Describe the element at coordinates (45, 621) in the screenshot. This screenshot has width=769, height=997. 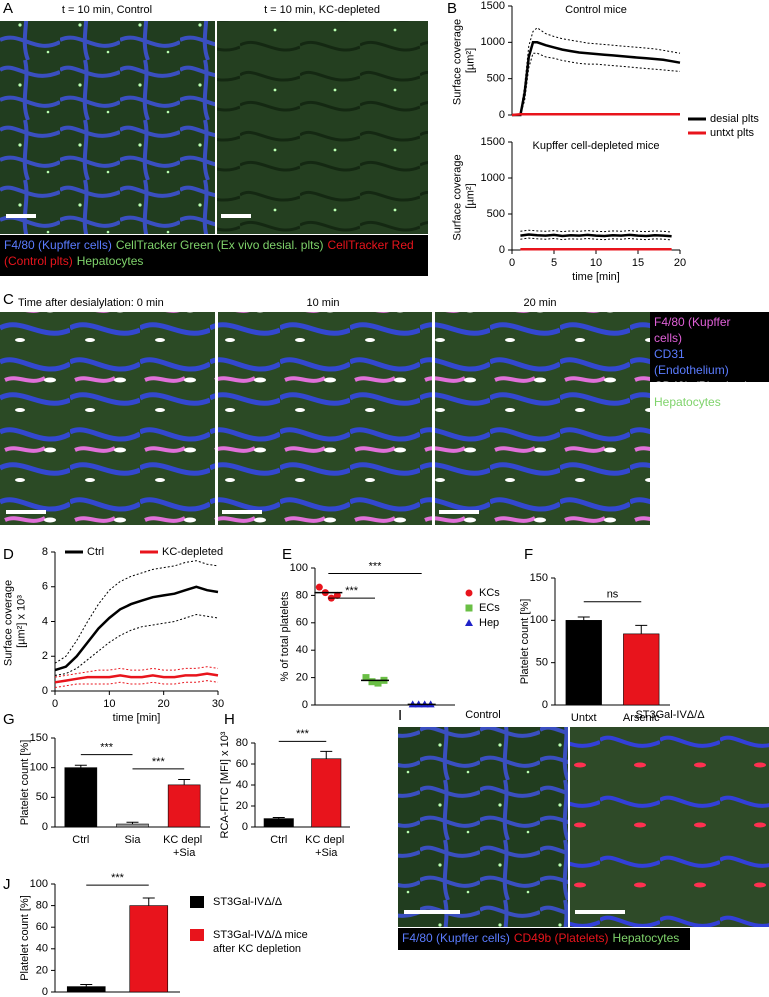
I see `y-tick-label: 4` at that location.